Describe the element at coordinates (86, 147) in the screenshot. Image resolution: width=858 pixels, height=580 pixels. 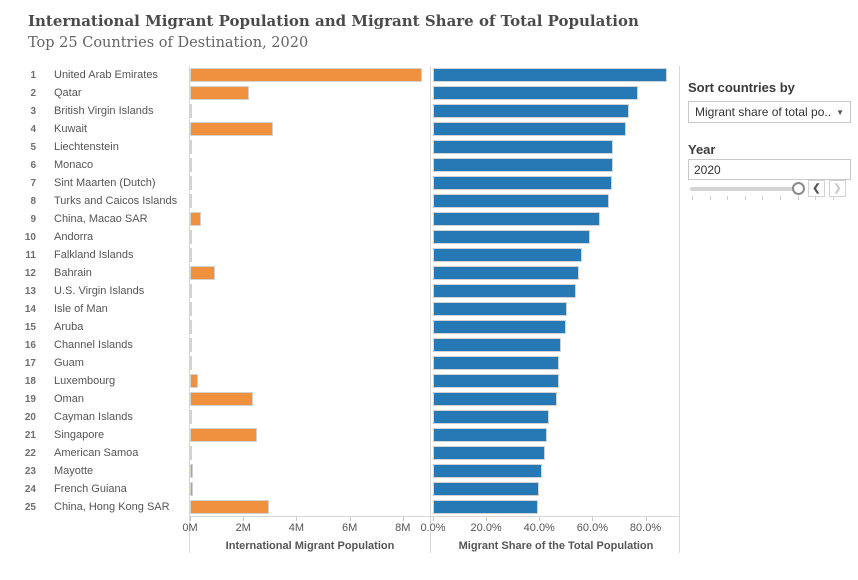
I see `country-name: Liechtenstein` at that location.